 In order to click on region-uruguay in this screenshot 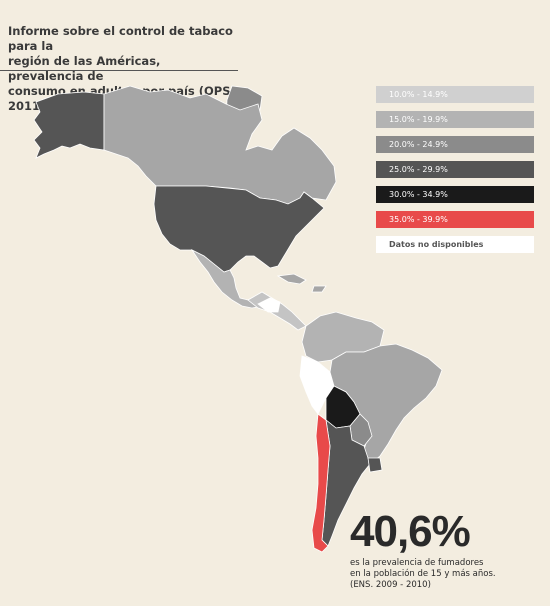, I will do `click(375, 465)`.